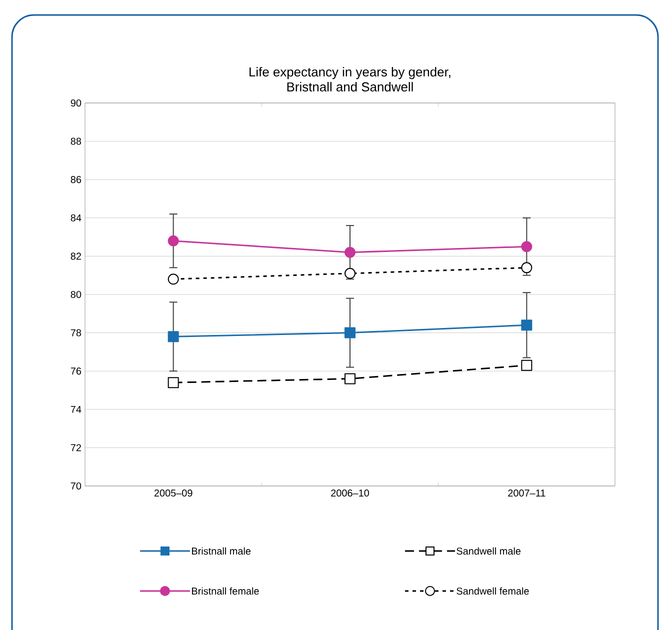 The width and height of the screenshot is (665, 630). What do you see at coordinates (76, 332) in the screenshot?
I see `y-tick-label: 78` at bounding box center [76, 332].